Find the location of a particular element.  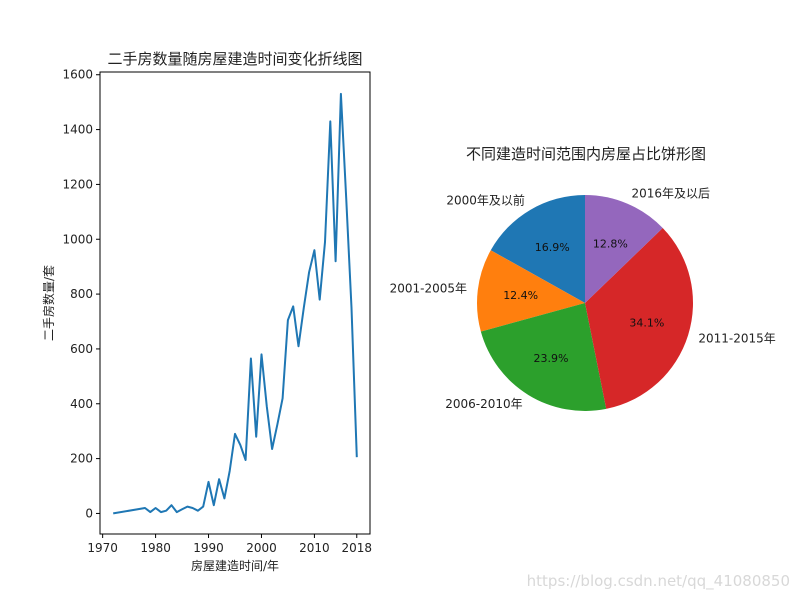

line-x-axis-label: 房屋建造时间/年 is located at coordinates (235, 565).